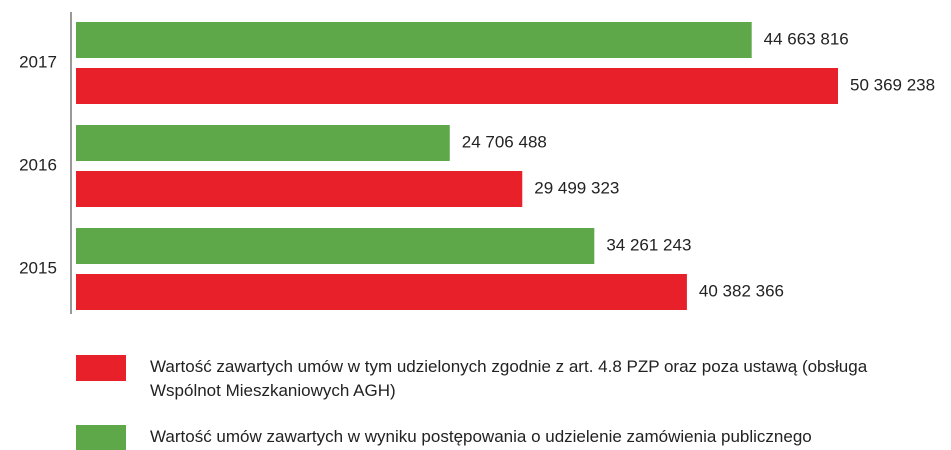 This screenshot has height=450, width=951. What do you see at coordinates (38, 61) in the screenshot?
I see `category-label: 2017` at bounding box center [38, 61].